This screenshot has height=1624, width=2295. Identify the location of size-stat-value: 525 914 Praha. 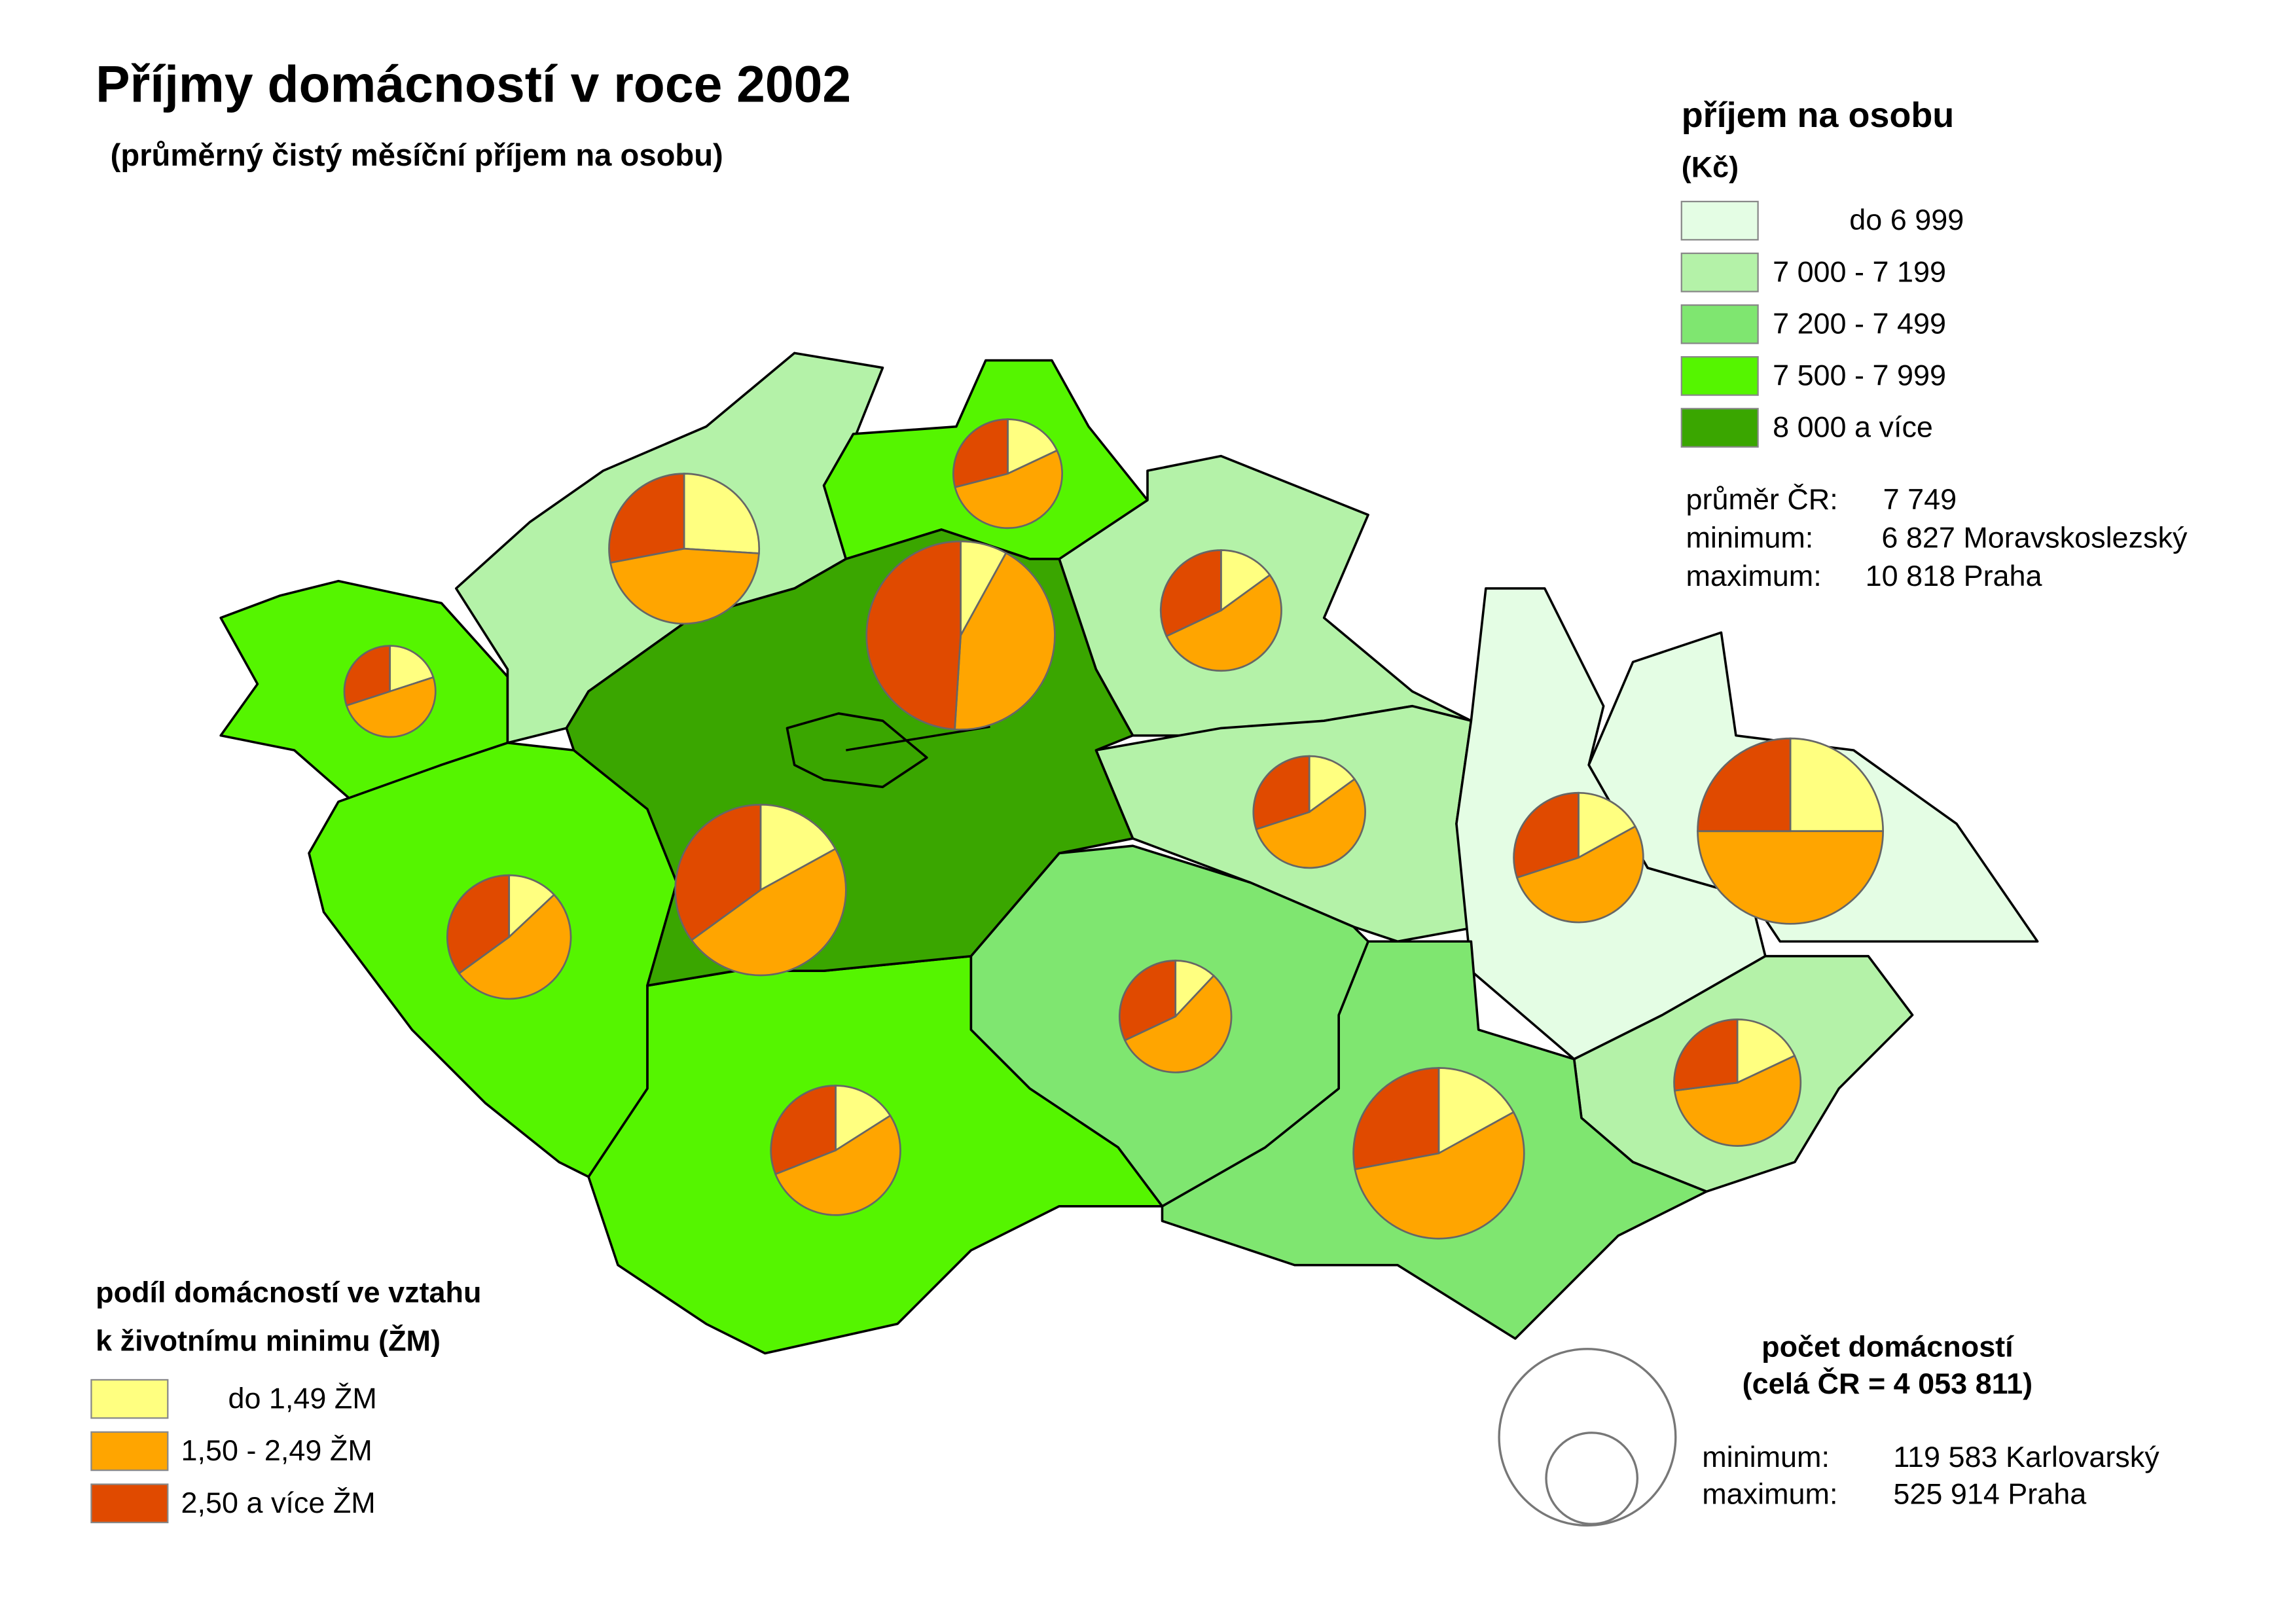
(1990, 1493).